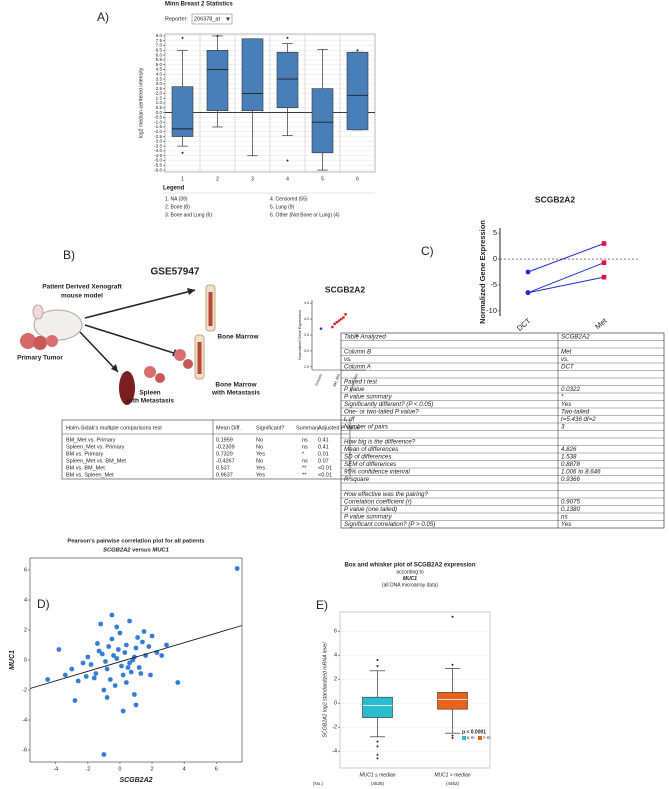 The width and height of the screenshot is (669, 789). What do you see at coordinates (453, 783) in the screenshot?
I see `count: (4462)` at bounding box center [453, 783].